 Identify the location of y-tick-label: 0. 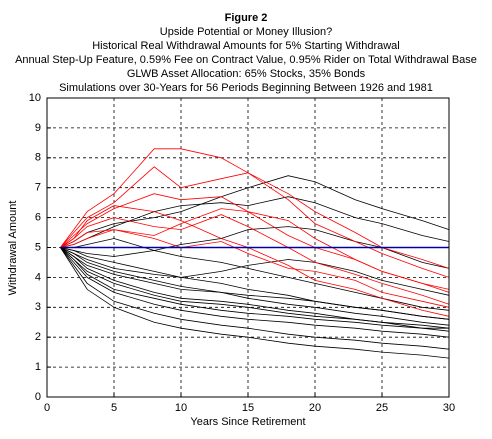
(38, 397).